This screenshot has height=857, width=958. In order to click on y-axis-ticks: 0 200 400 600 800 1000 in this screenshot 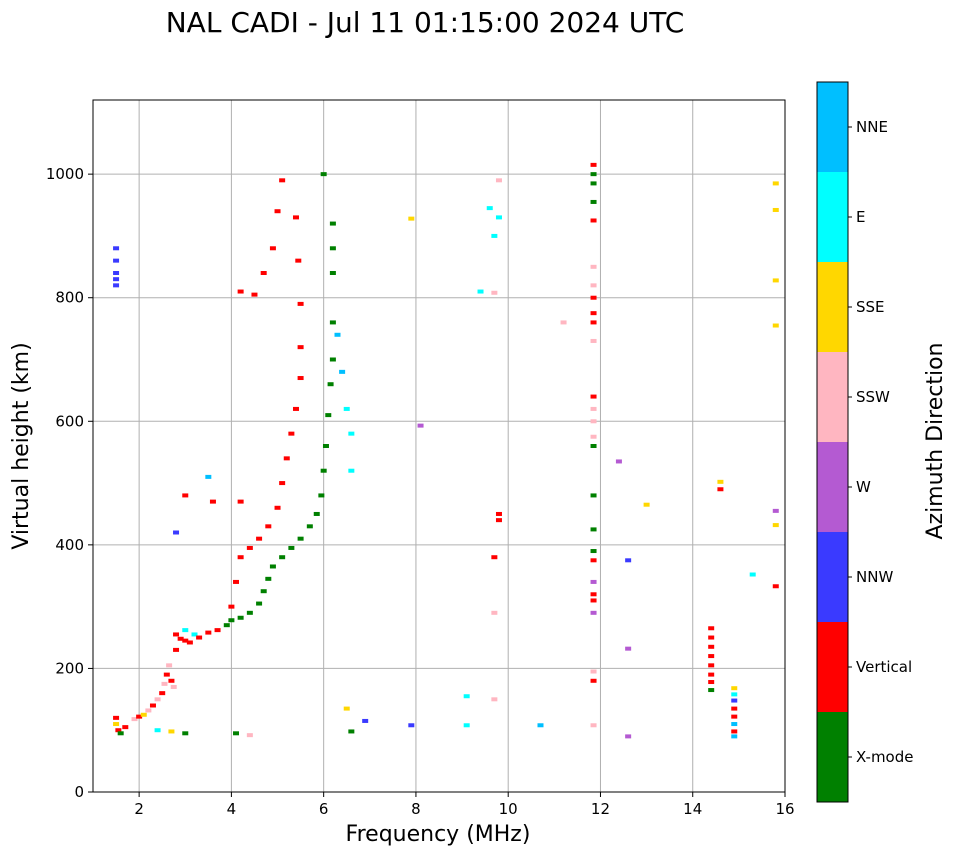, I will do `click(69, 483)`.